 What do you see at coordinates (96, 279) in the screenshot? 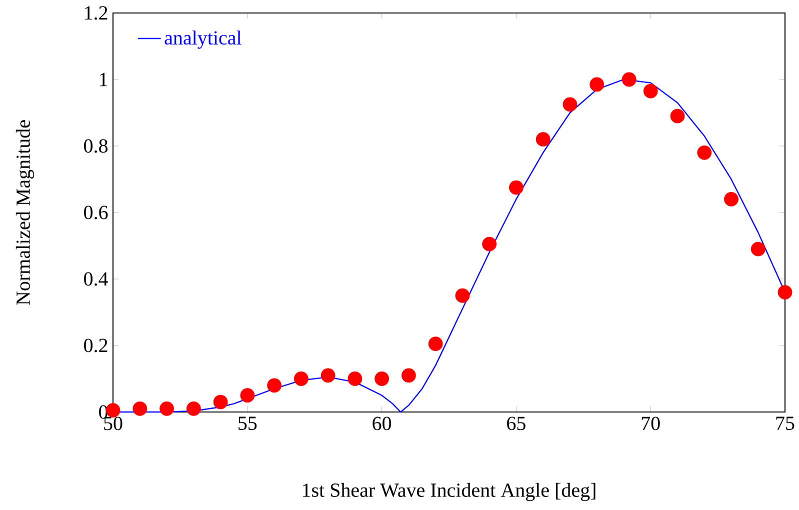
I see `y-tick-label: 0.4` at bounding box center [96, 279].